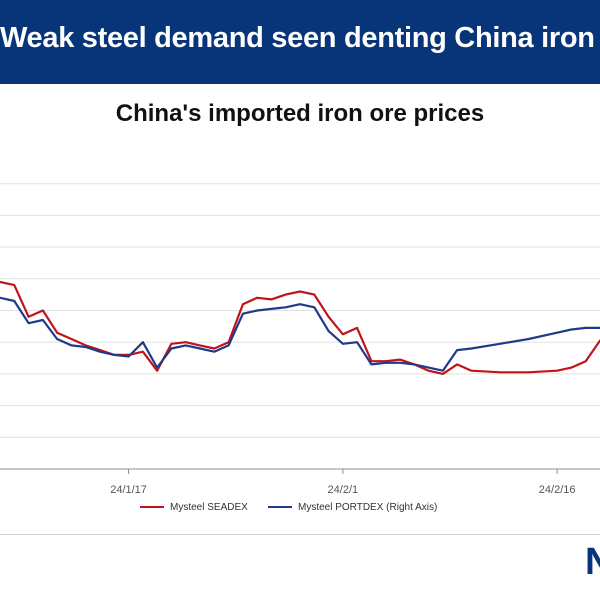 This screenshot has width=600, height=600. Describe the element at coordinates (557, 490) in the screenshot. I see `x-tick-label: 24/2/16` at that location.